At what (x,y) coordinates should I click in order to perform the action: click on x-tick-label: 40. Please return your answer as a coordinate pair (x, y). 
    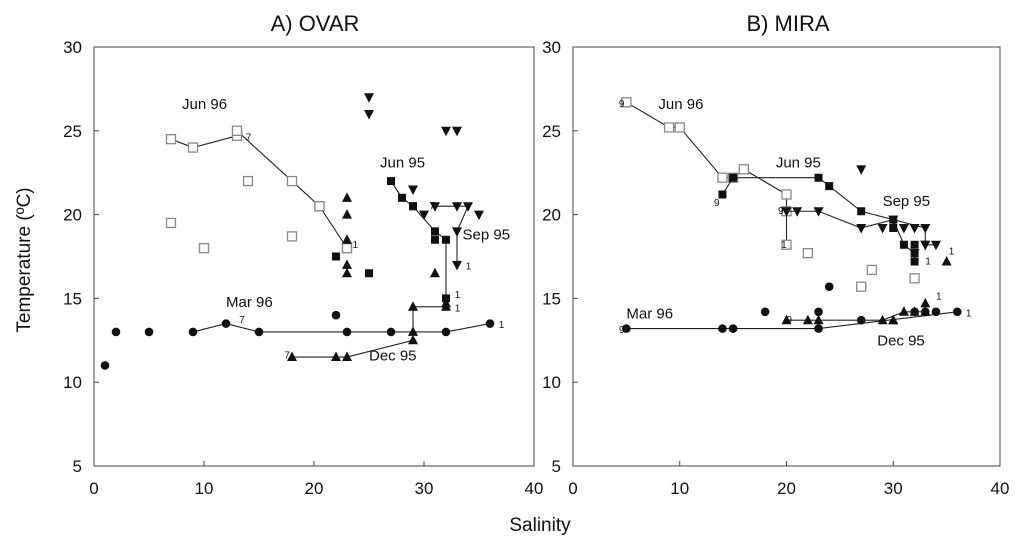
    Looking at the image, I should click on (534, 488).